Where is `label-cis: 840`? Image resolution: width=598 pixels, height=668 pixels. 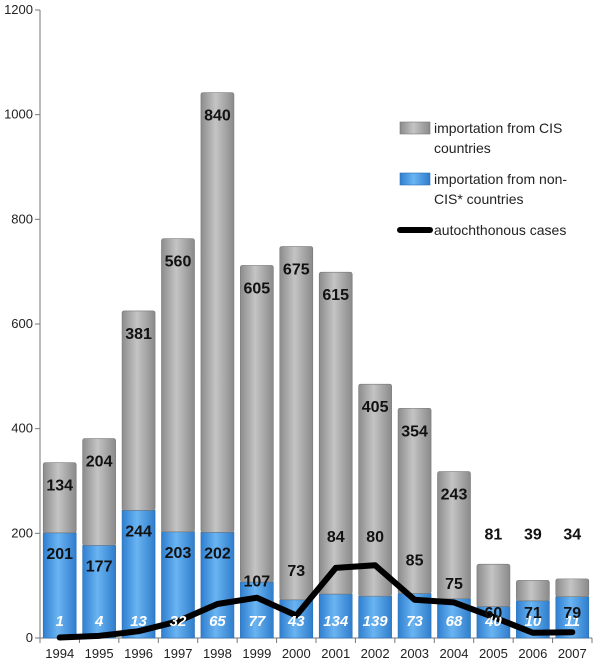 label-cis: 840 is located at coordinates (217, 116).